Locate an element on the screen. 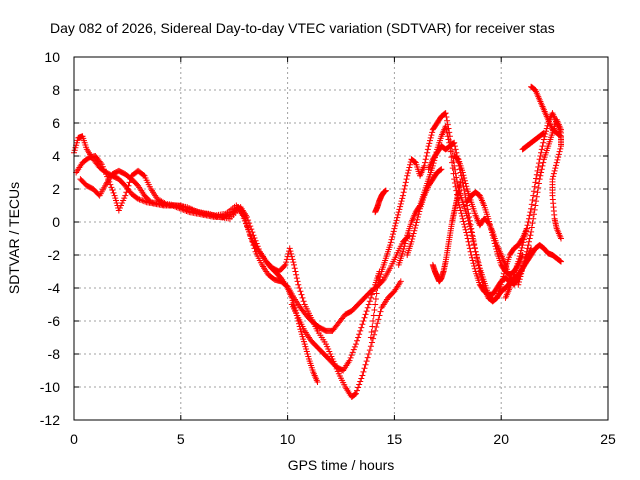  y-tick-label: -2 is located at coordinates (54, 255).